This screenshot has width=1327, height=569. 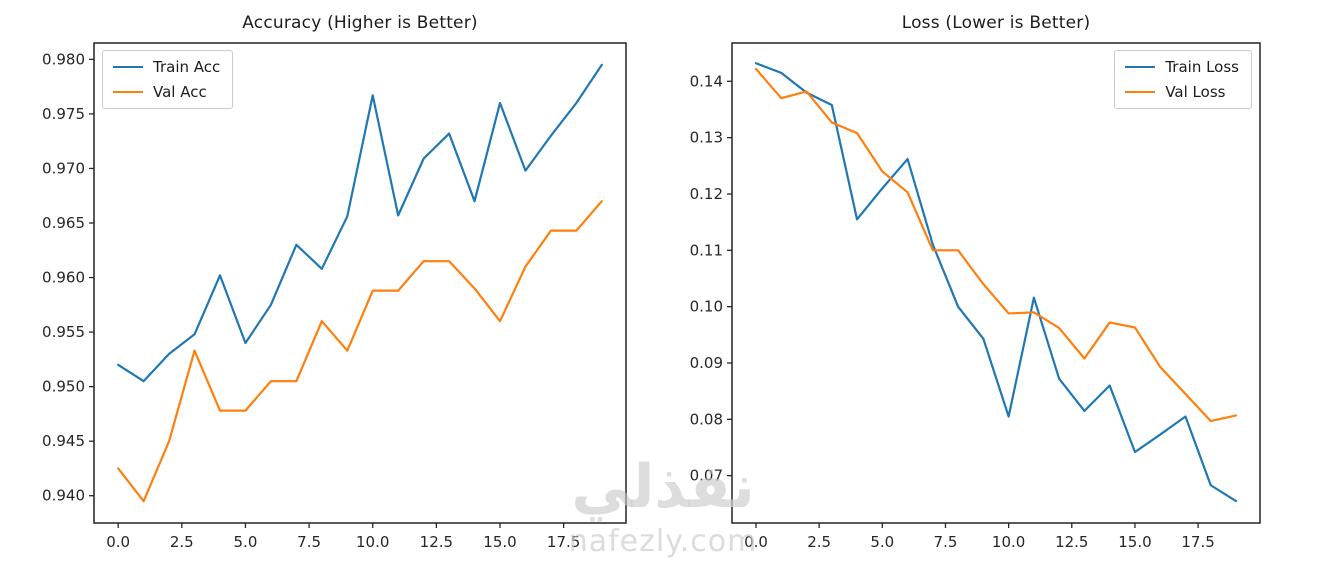 I want to click on y-tick-label: 0.07, so click(x=706, y=476).